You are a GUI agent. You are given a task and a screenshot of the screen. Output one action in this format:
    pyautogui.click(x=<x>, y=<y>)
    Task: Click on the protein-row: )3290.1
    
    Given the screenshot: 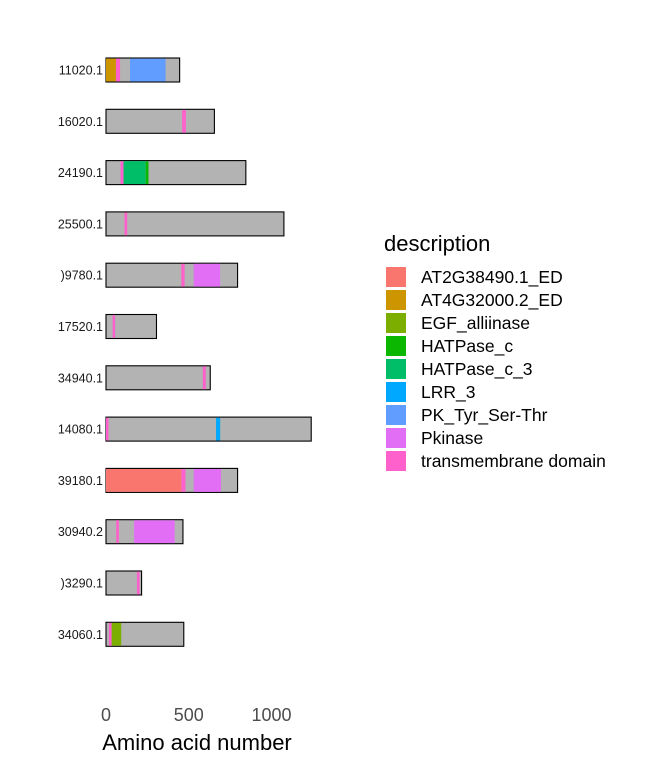 What is the action you would take?
    pyautogui.click(x=102, y=583)
    